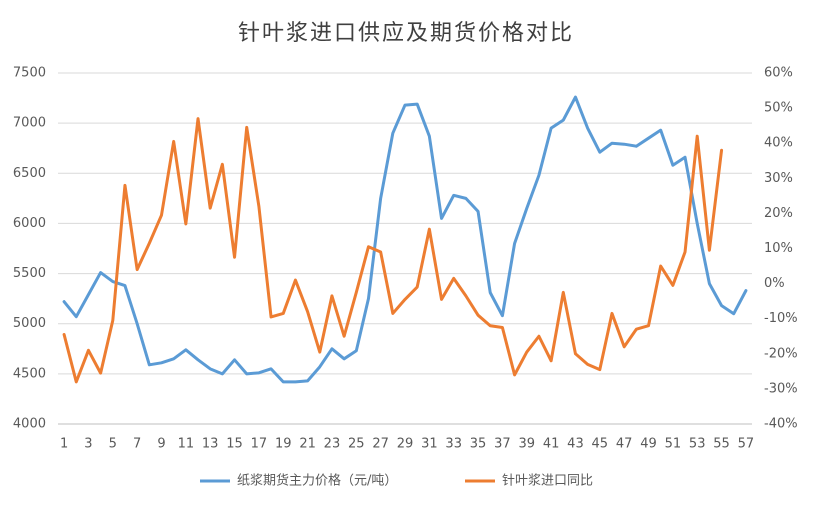 The width and height of the screenshot is (813, 508). Describe the element at coordinates (600, 444) in the screenshot. I see `x-tick-label: 45` at that location.